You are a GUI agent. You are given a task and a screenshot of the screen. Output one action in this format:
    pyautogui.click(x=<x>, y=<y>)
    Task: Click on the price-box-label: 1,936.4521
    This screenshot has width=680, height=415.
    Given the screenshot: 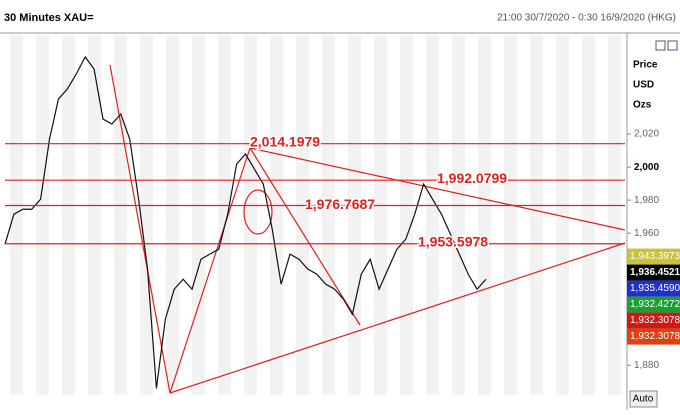 What is the action you would take?
    pyautogui.click(x=655, y=272)
    